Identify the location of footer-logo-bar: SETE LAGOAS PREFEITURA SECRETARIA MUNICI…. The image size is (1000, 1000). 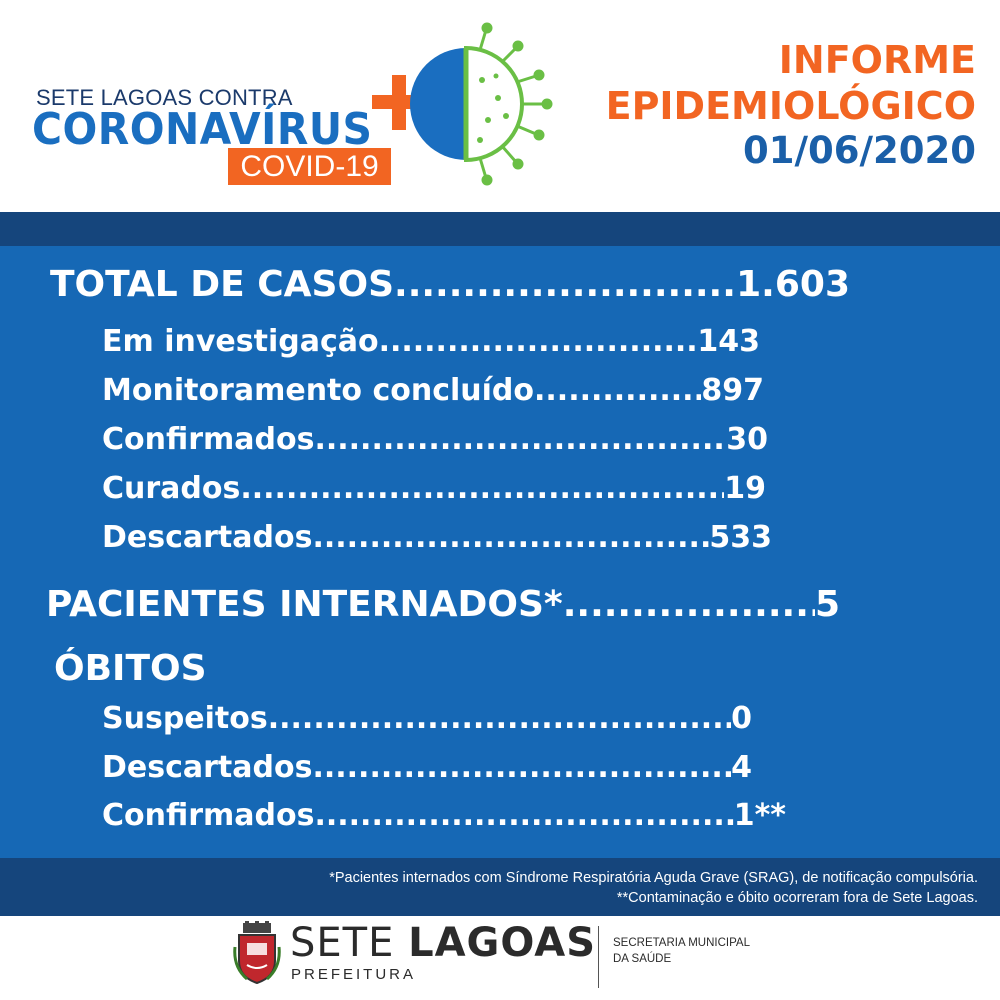
(500, 958).